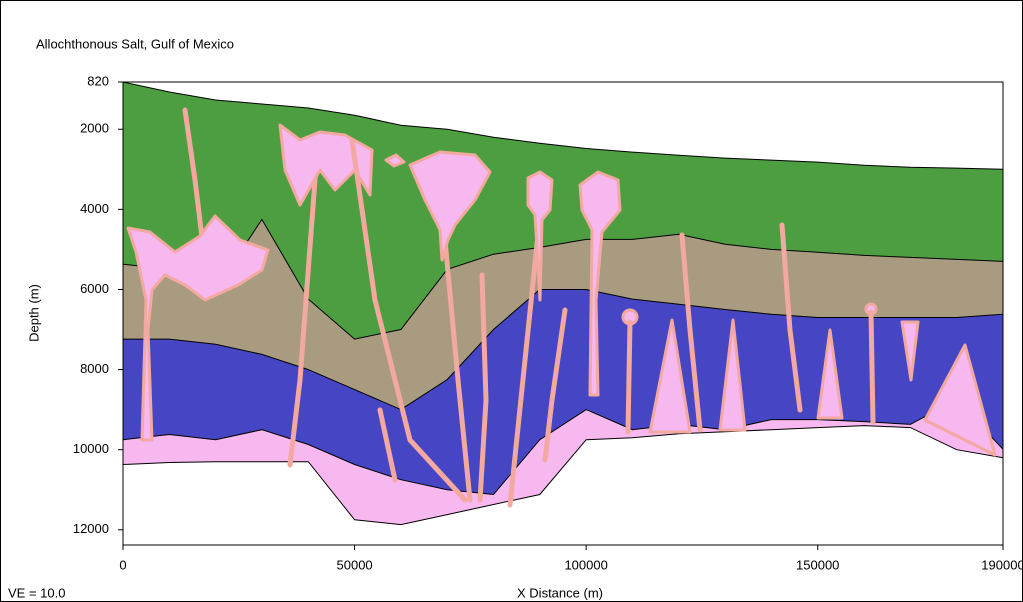 This screenshot has width=1023, height=602. What do you see at coordinates (33, 313) in the screenshot?
I see `y-axis-label: Depth (m)` at bounding box center [33, 313].